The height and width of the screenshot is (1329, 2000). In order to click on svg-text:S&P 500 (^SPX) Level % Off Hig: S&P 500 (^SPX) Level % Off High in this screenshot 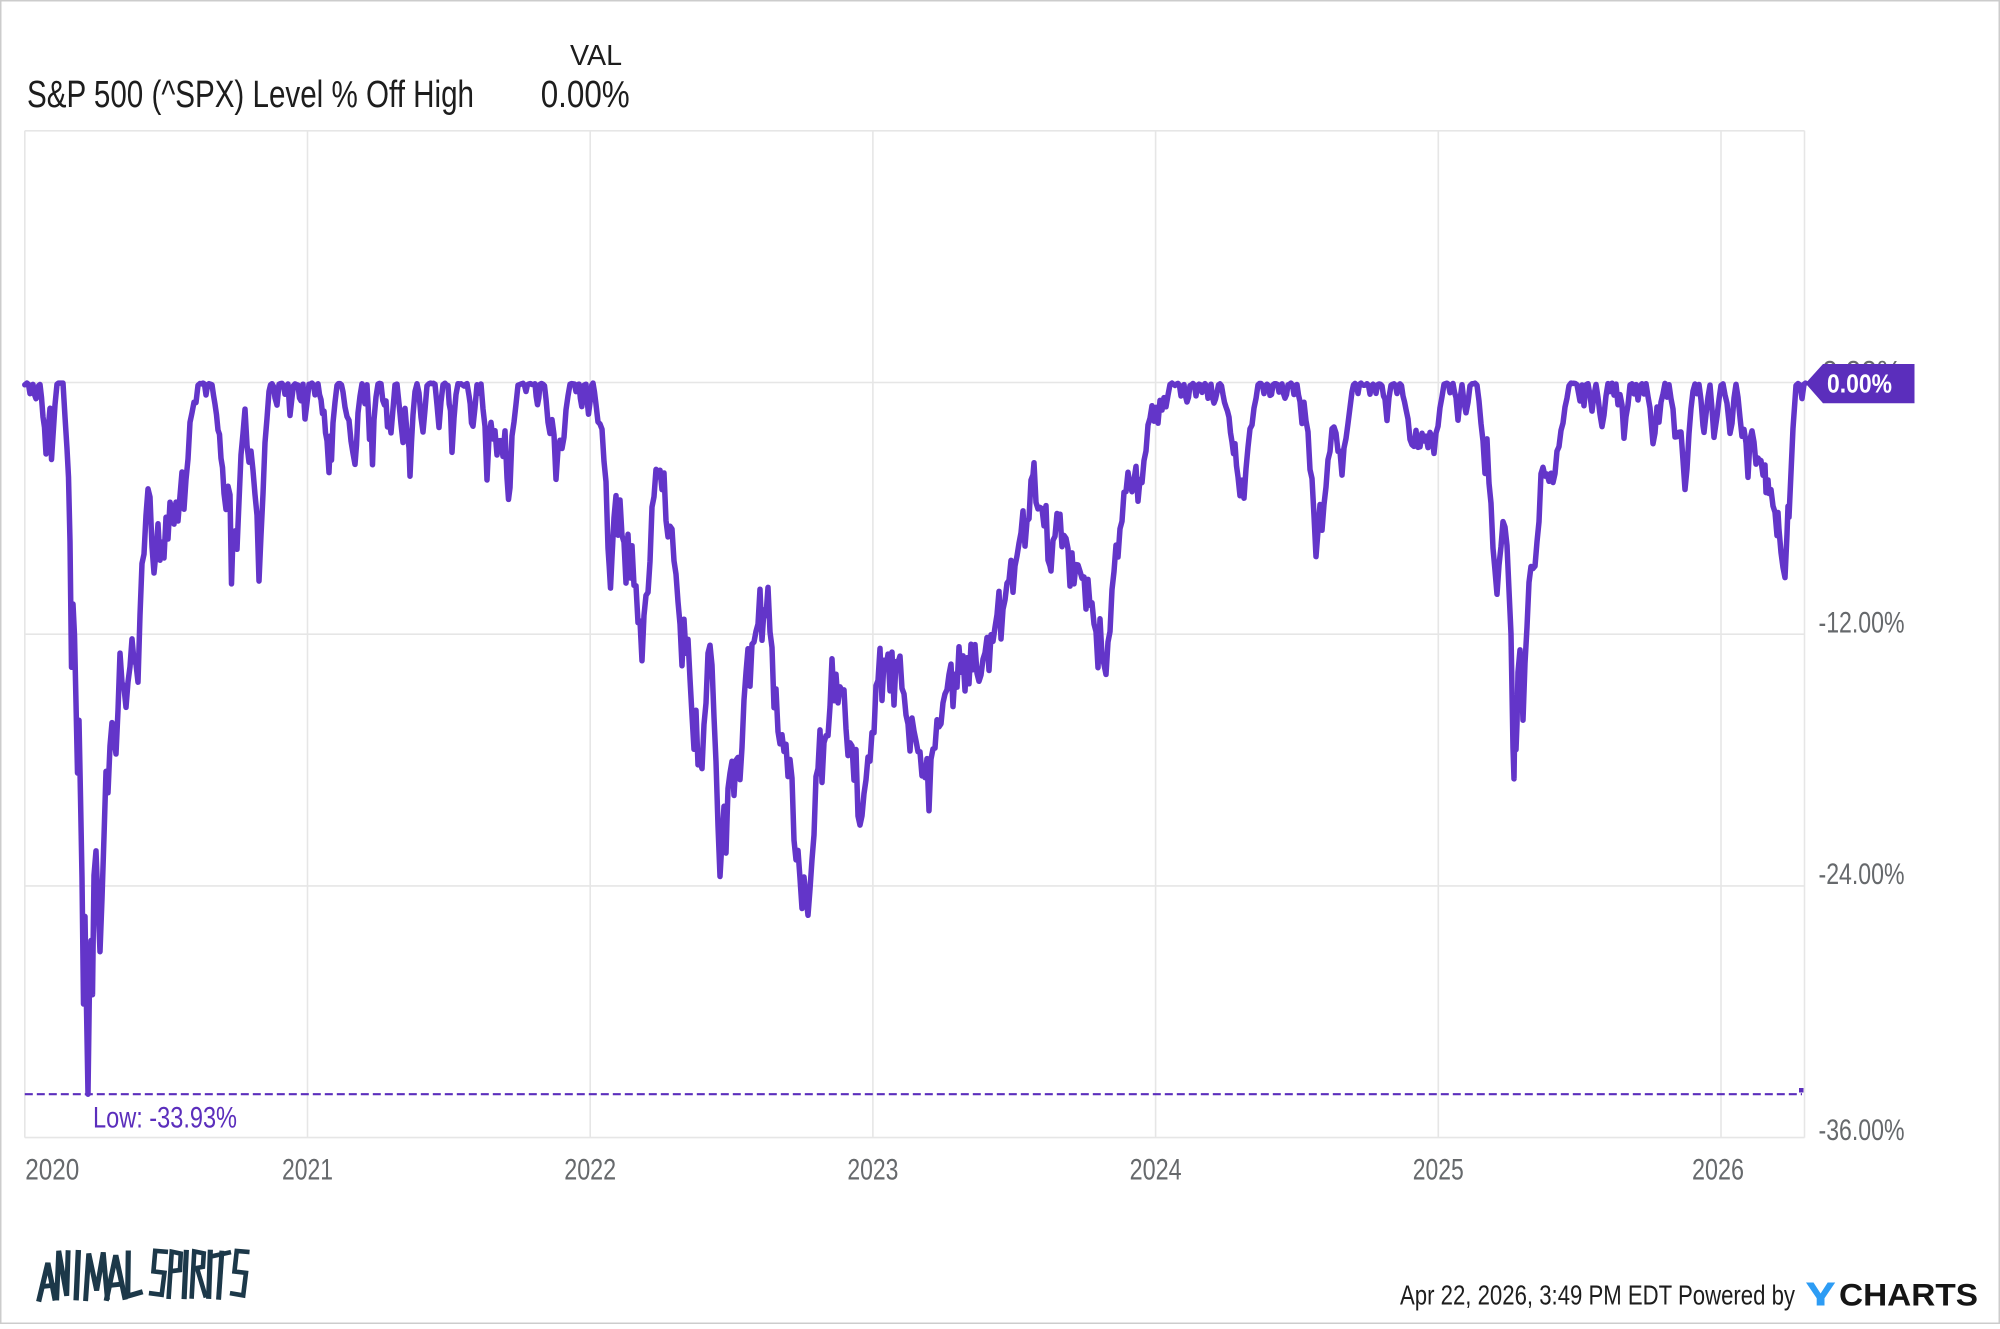, I will do `click(250, 95)`.